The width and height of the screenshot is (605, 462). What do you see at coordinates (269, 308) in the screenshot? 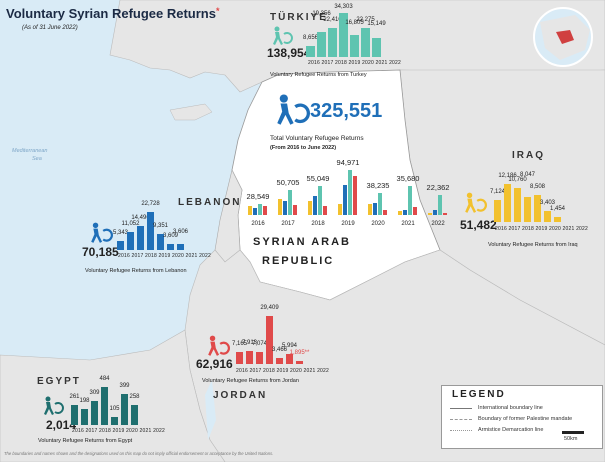
I see `jordan-bar-label: 29,409` at bounding box center [269, 308].